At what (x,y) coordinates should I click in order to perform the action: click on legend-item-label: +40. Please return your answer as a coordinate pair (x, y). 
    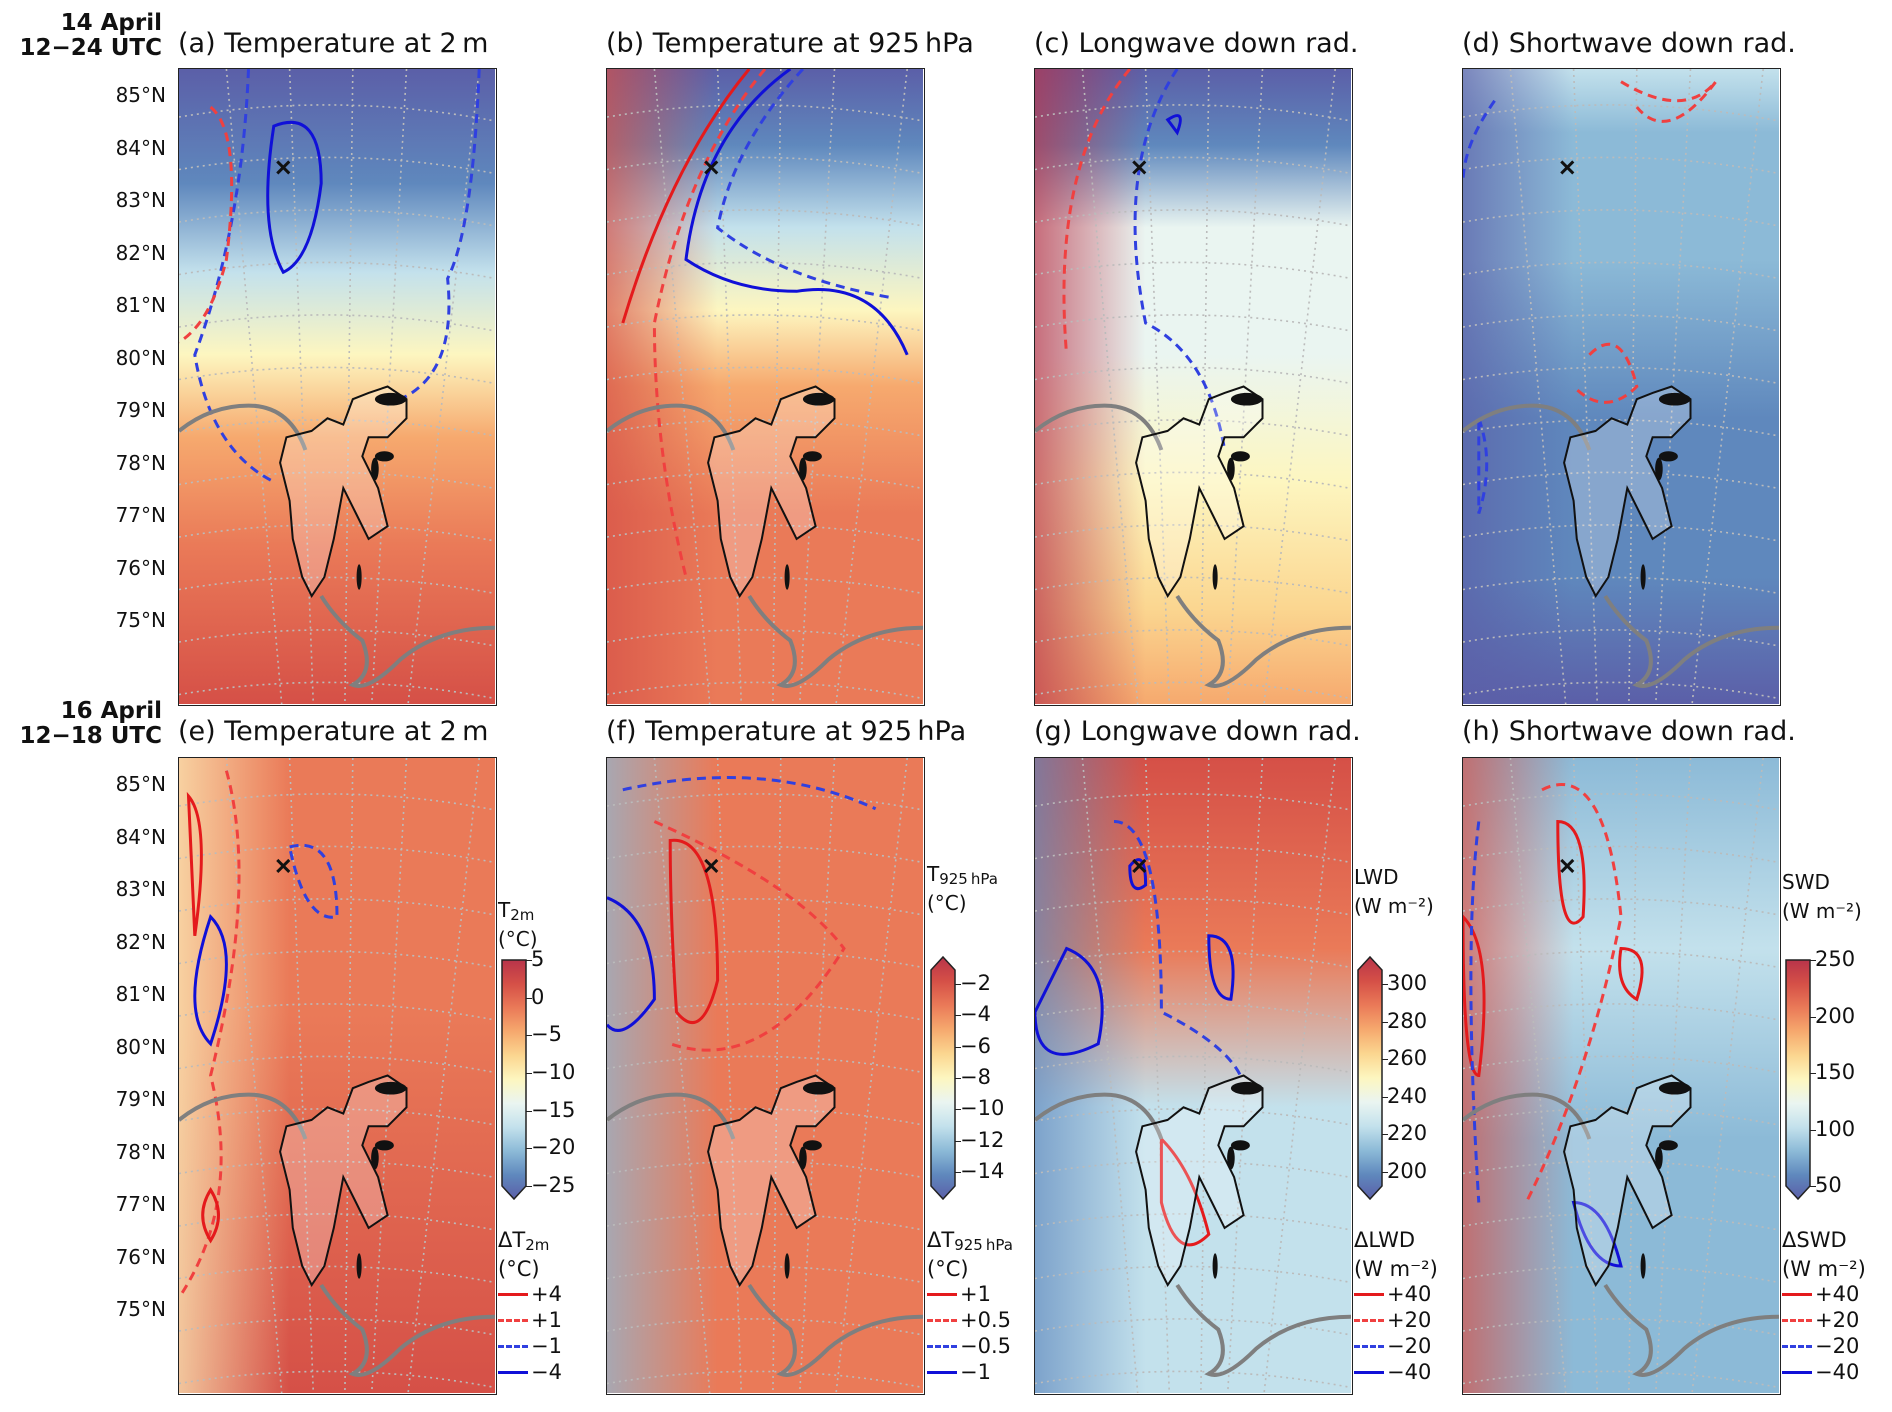
    Looking at the image, I should click on (1409, 1293).